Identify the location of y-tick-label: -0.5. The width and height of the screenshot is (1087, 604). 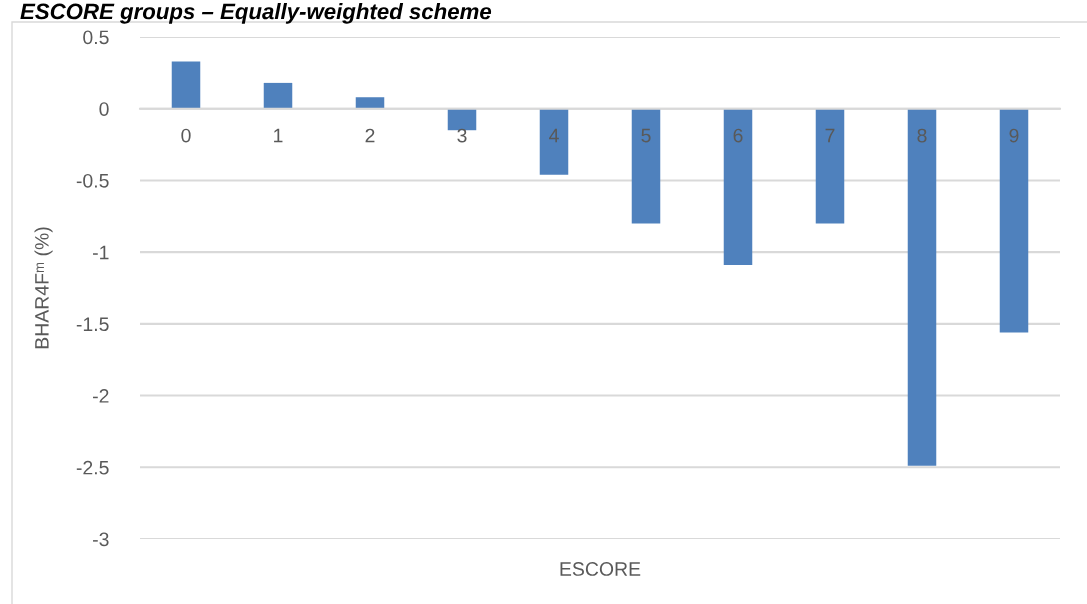
(92, 180).